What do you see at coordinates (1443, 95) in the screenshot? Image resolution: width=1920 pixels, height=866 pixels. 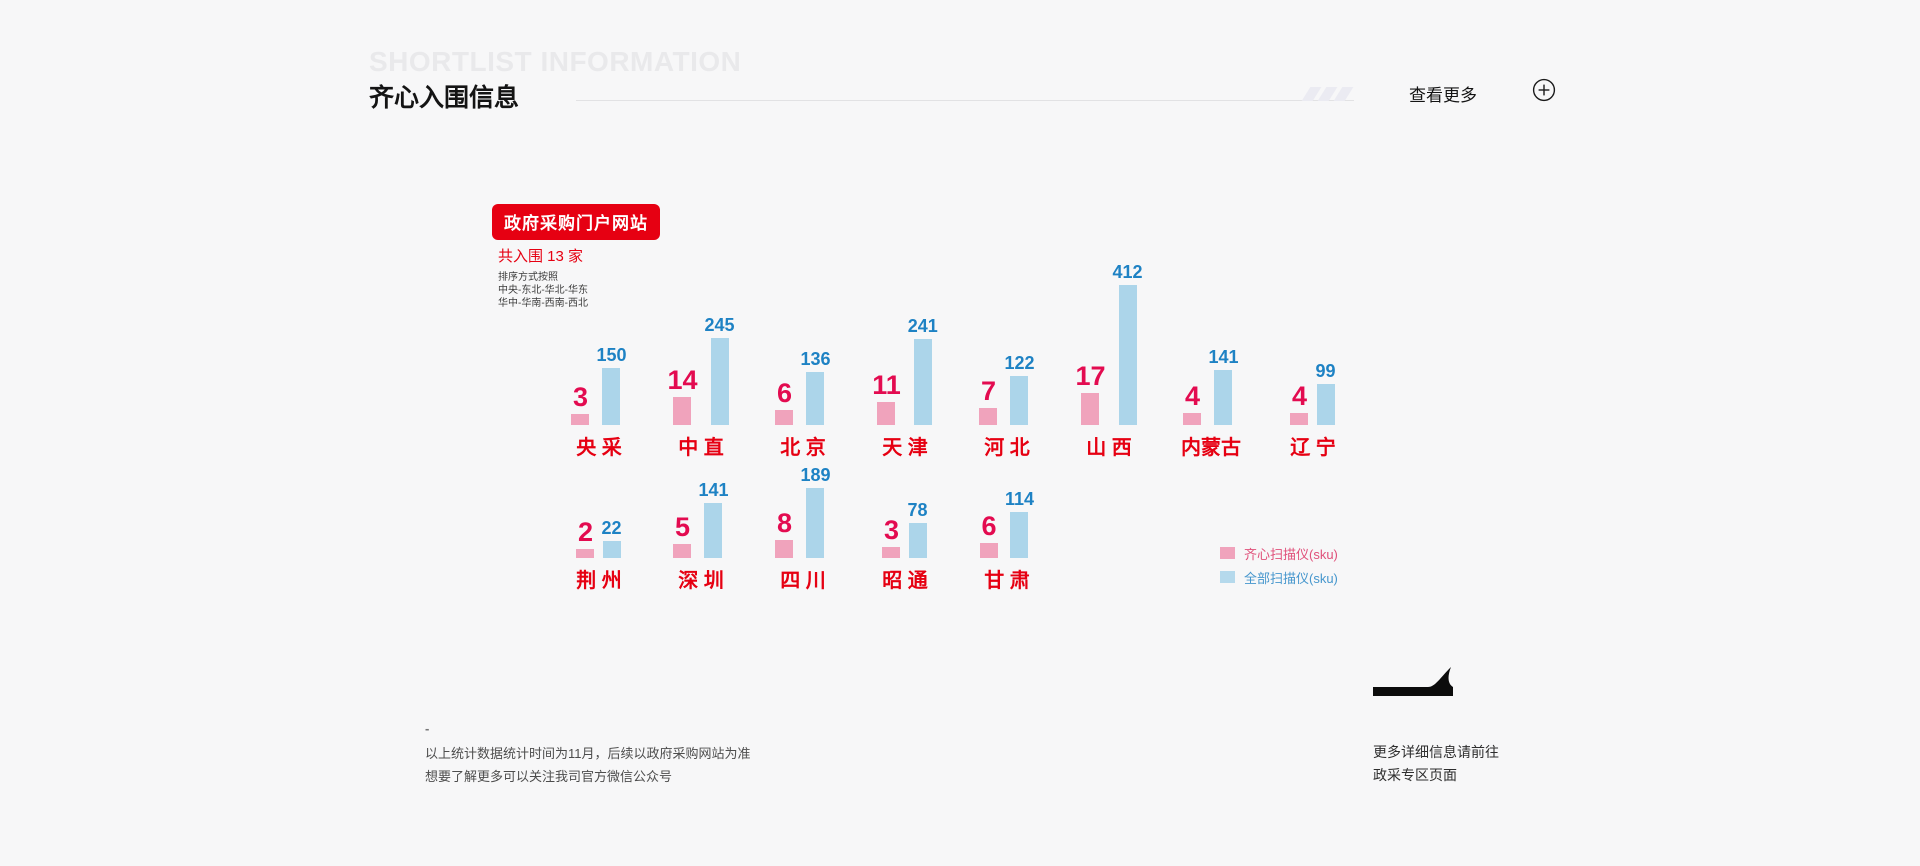 I see `view-more-link: 查看更多` at bounding box center [1443, 95].